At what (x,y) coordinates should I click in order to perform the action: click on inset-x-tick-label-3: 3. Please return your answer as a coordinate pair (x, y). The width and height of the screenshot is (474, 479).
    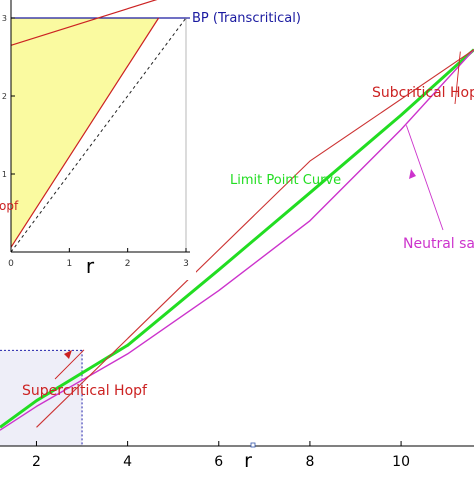
    Looking at the image, I should click on (186, 264).